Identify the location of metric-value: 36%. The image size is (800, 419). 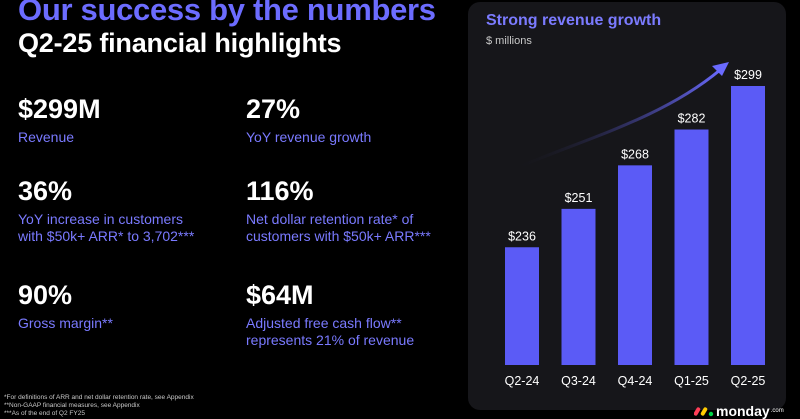
(45, 191).